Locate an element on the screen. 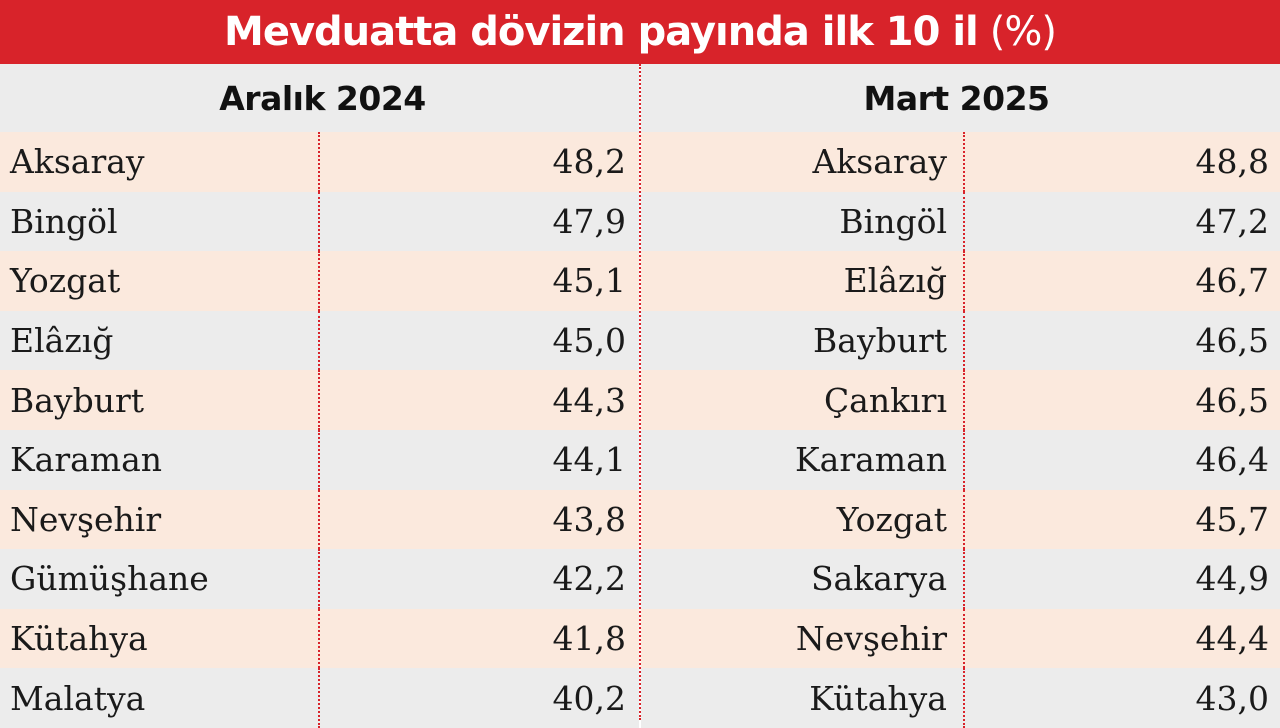 This screenshot has height=728, width=1280. share-value: 45,1 is located at coordinates (589, 281).